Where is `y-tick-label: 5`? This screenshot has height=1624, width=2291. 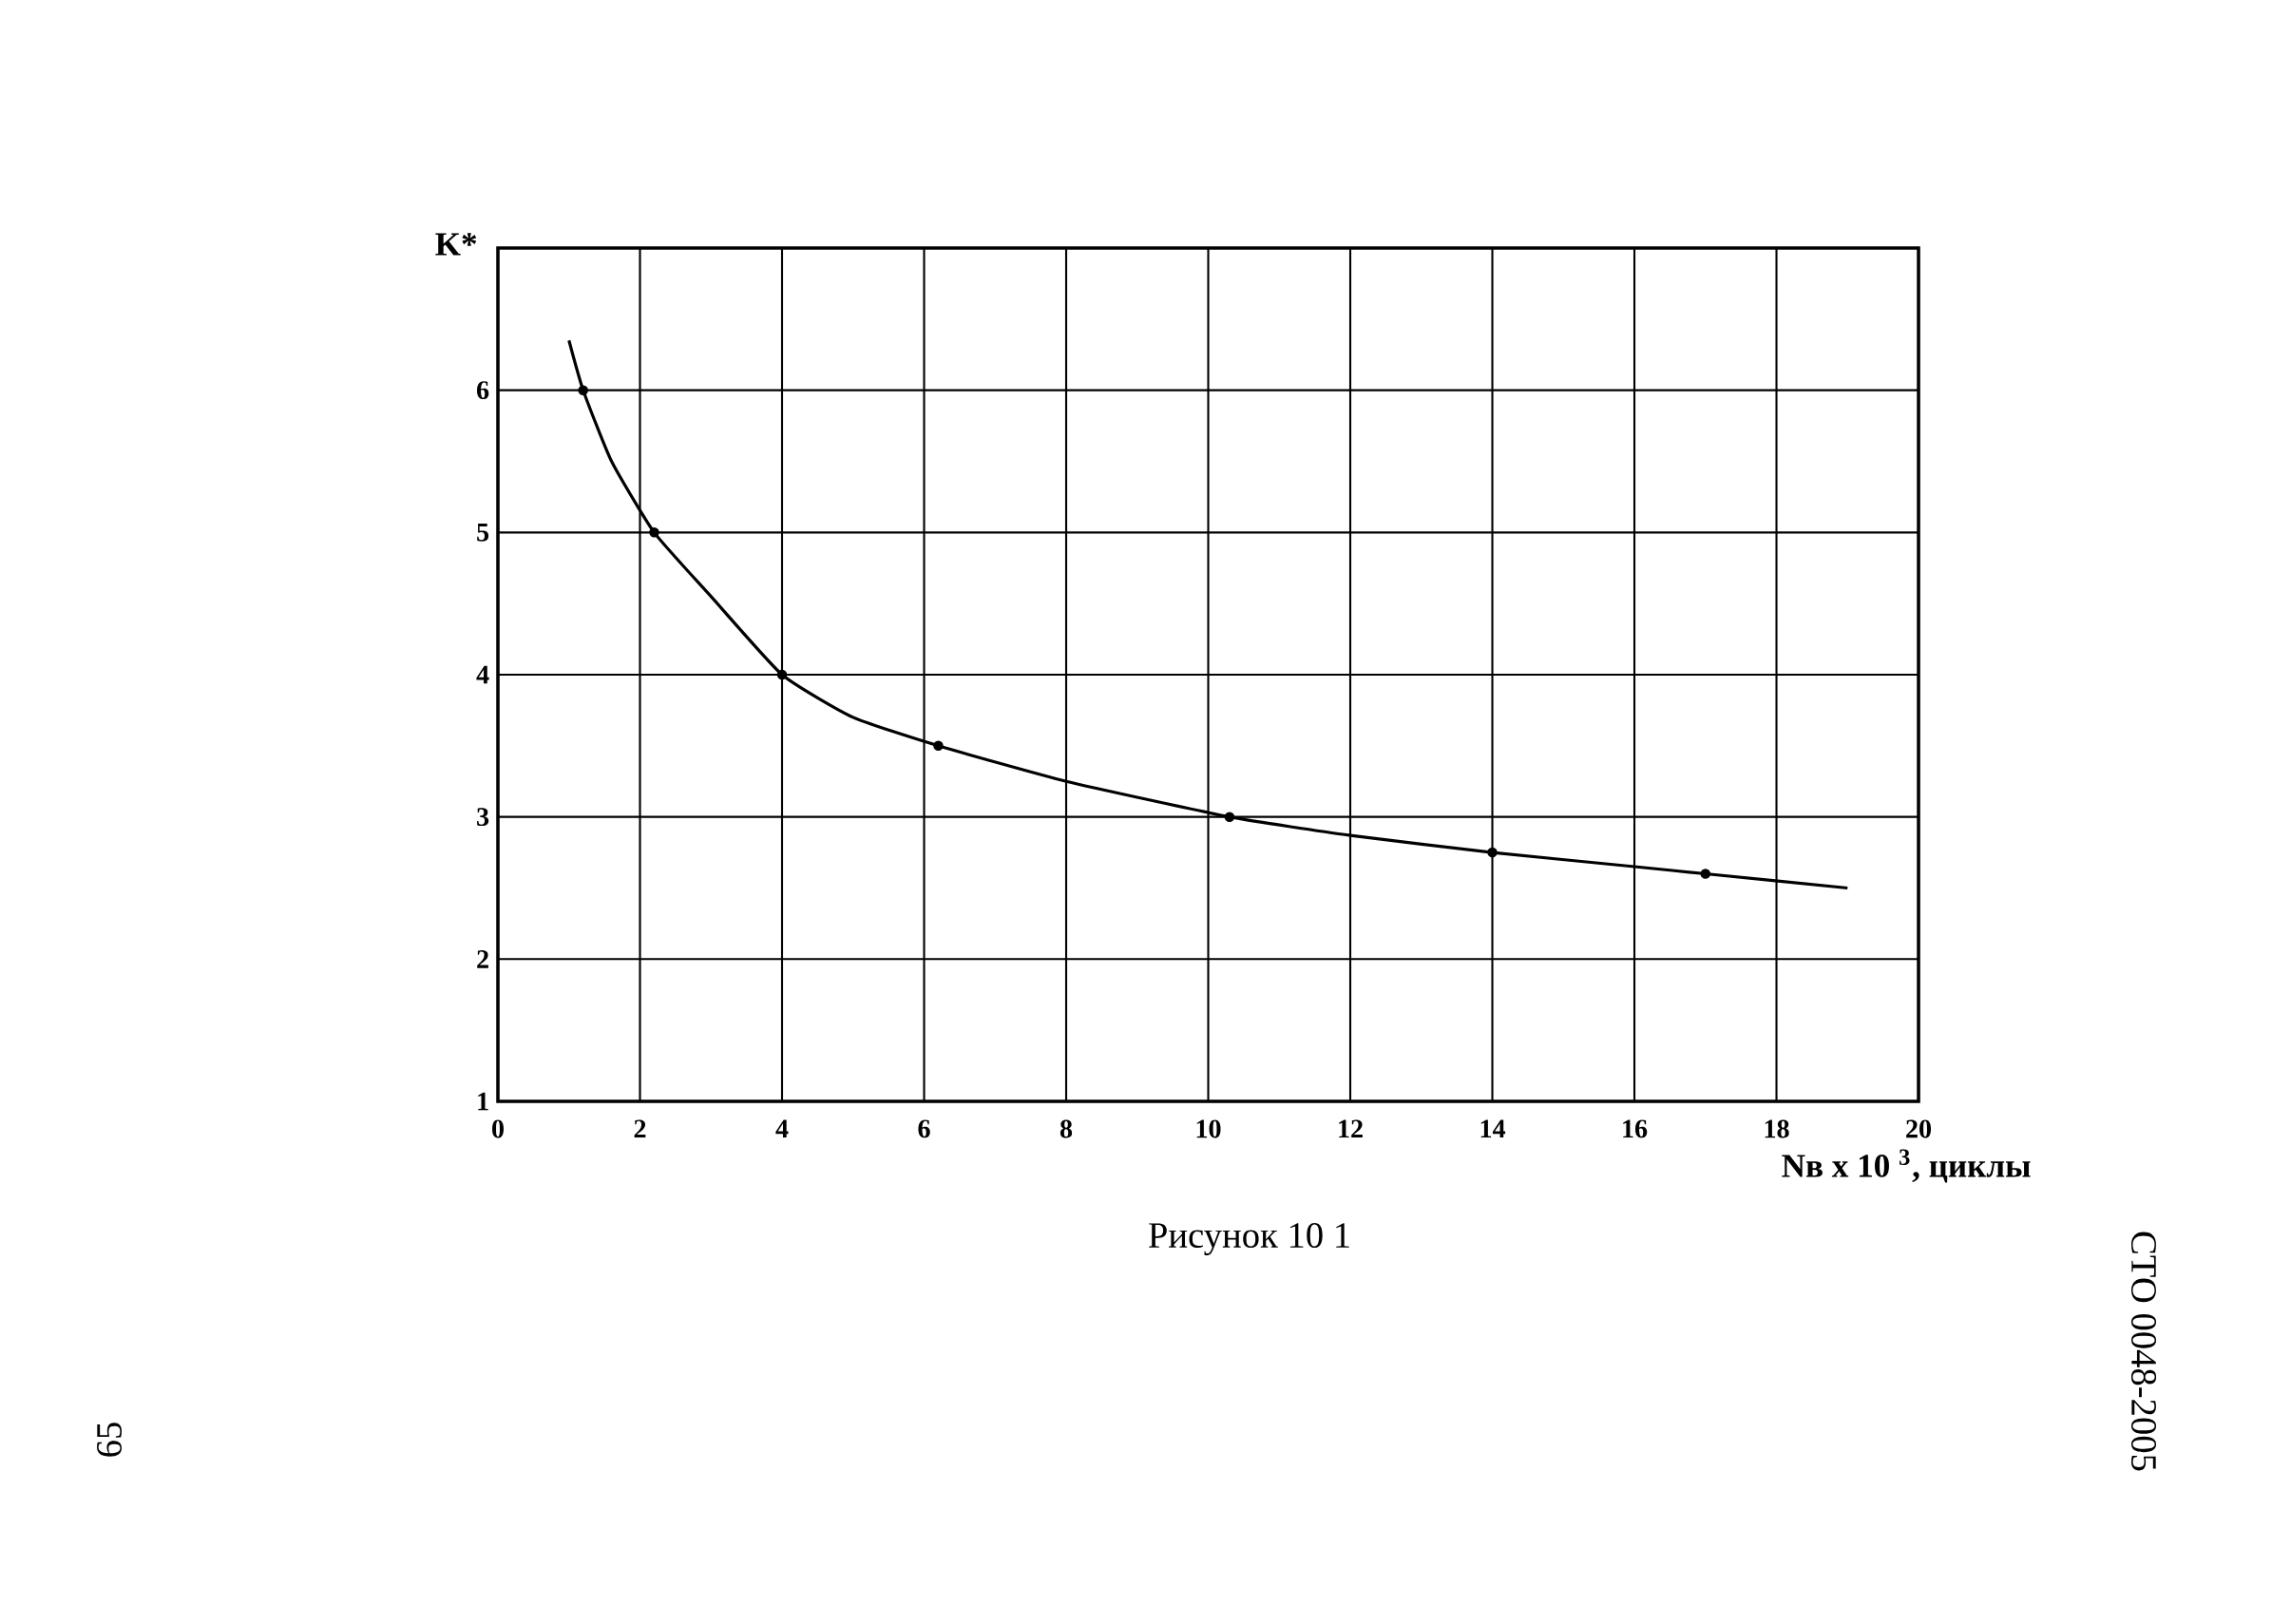
y-tick-label: 5 is located at coordinates (483, 532).